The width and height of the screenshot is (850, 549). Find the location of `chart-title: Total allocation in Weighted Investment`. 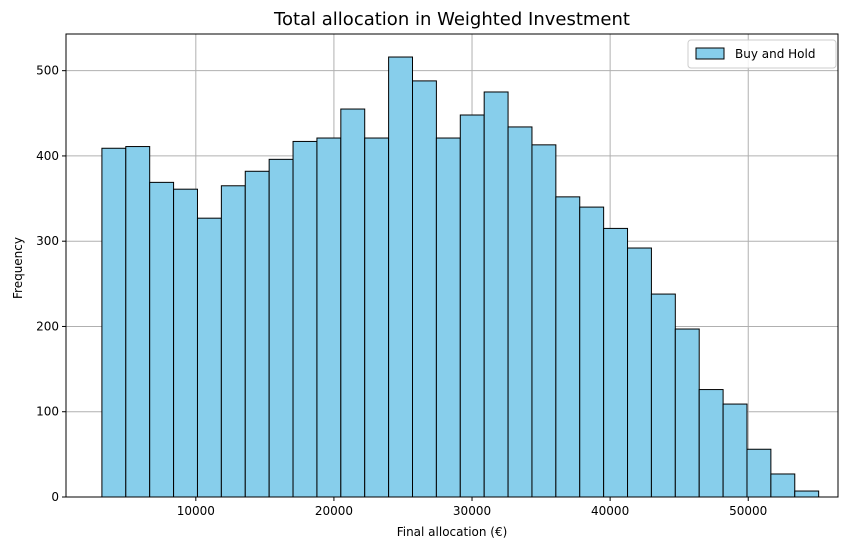

chart-title: Total allocation in Weighted Investment is located at coordinates (451, 19).